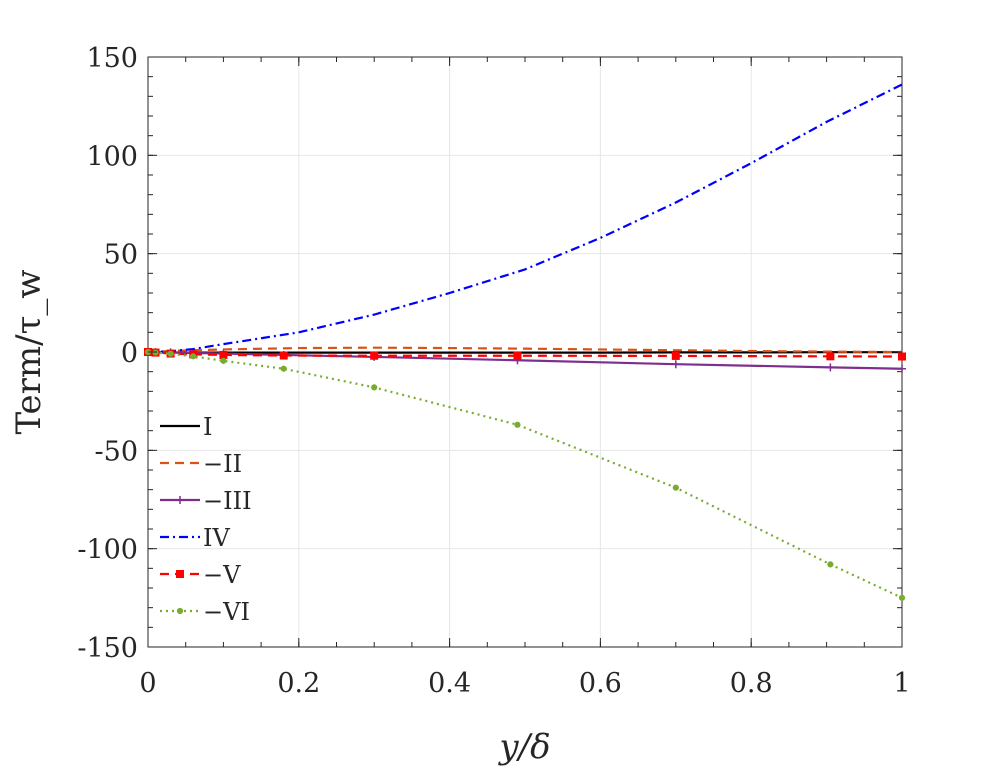  Describe the element at coordinates (107, 550) in the screenshot. I see `y-tick-label: -100` at that location.